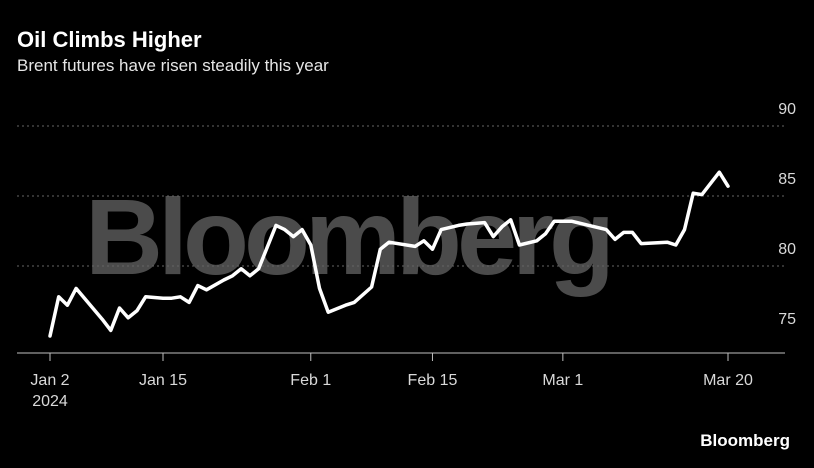 The image size is (814, 468). Describe the element at coordinates (310, 380) in the screenshot. I see `x-tick-label: Feb 1` at that location.